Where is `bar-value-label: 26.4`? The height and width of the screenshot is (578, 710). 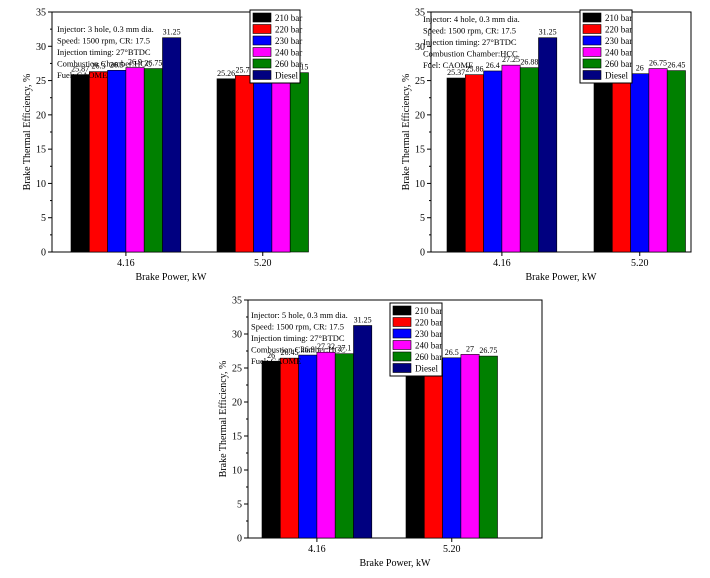
bar-value-label: 26.4 is located at coordinates (493, 65).